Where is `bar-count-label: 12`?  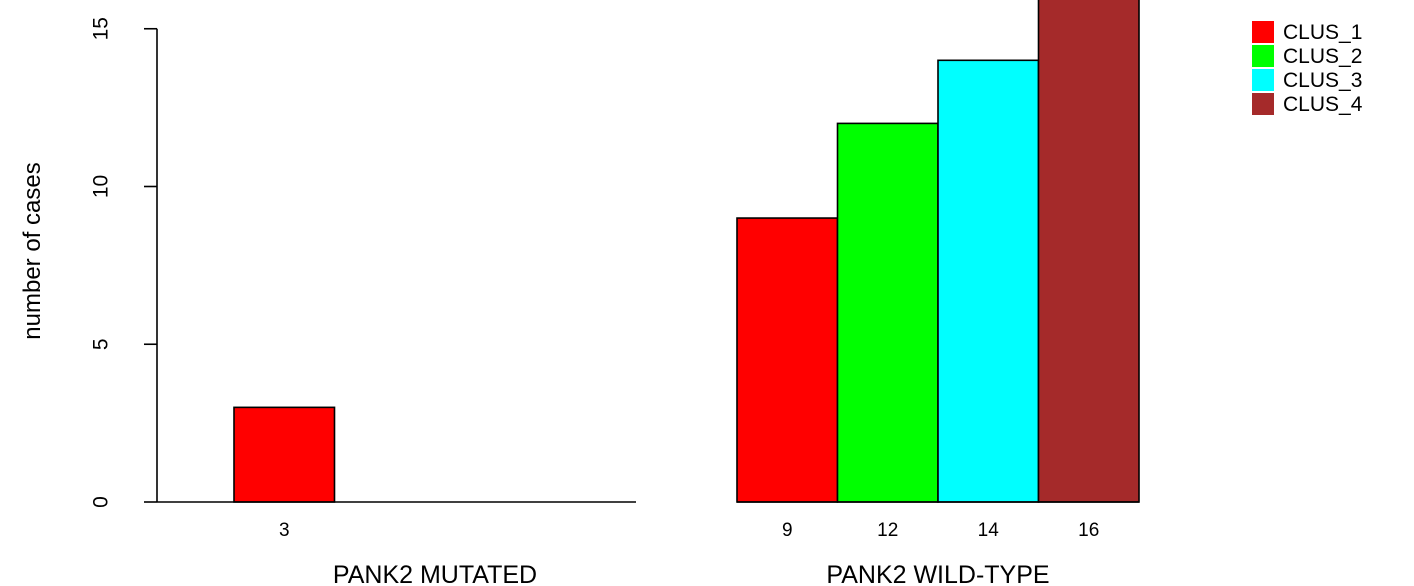 bar-count-label: 12 is located at coordinates (887, 530).